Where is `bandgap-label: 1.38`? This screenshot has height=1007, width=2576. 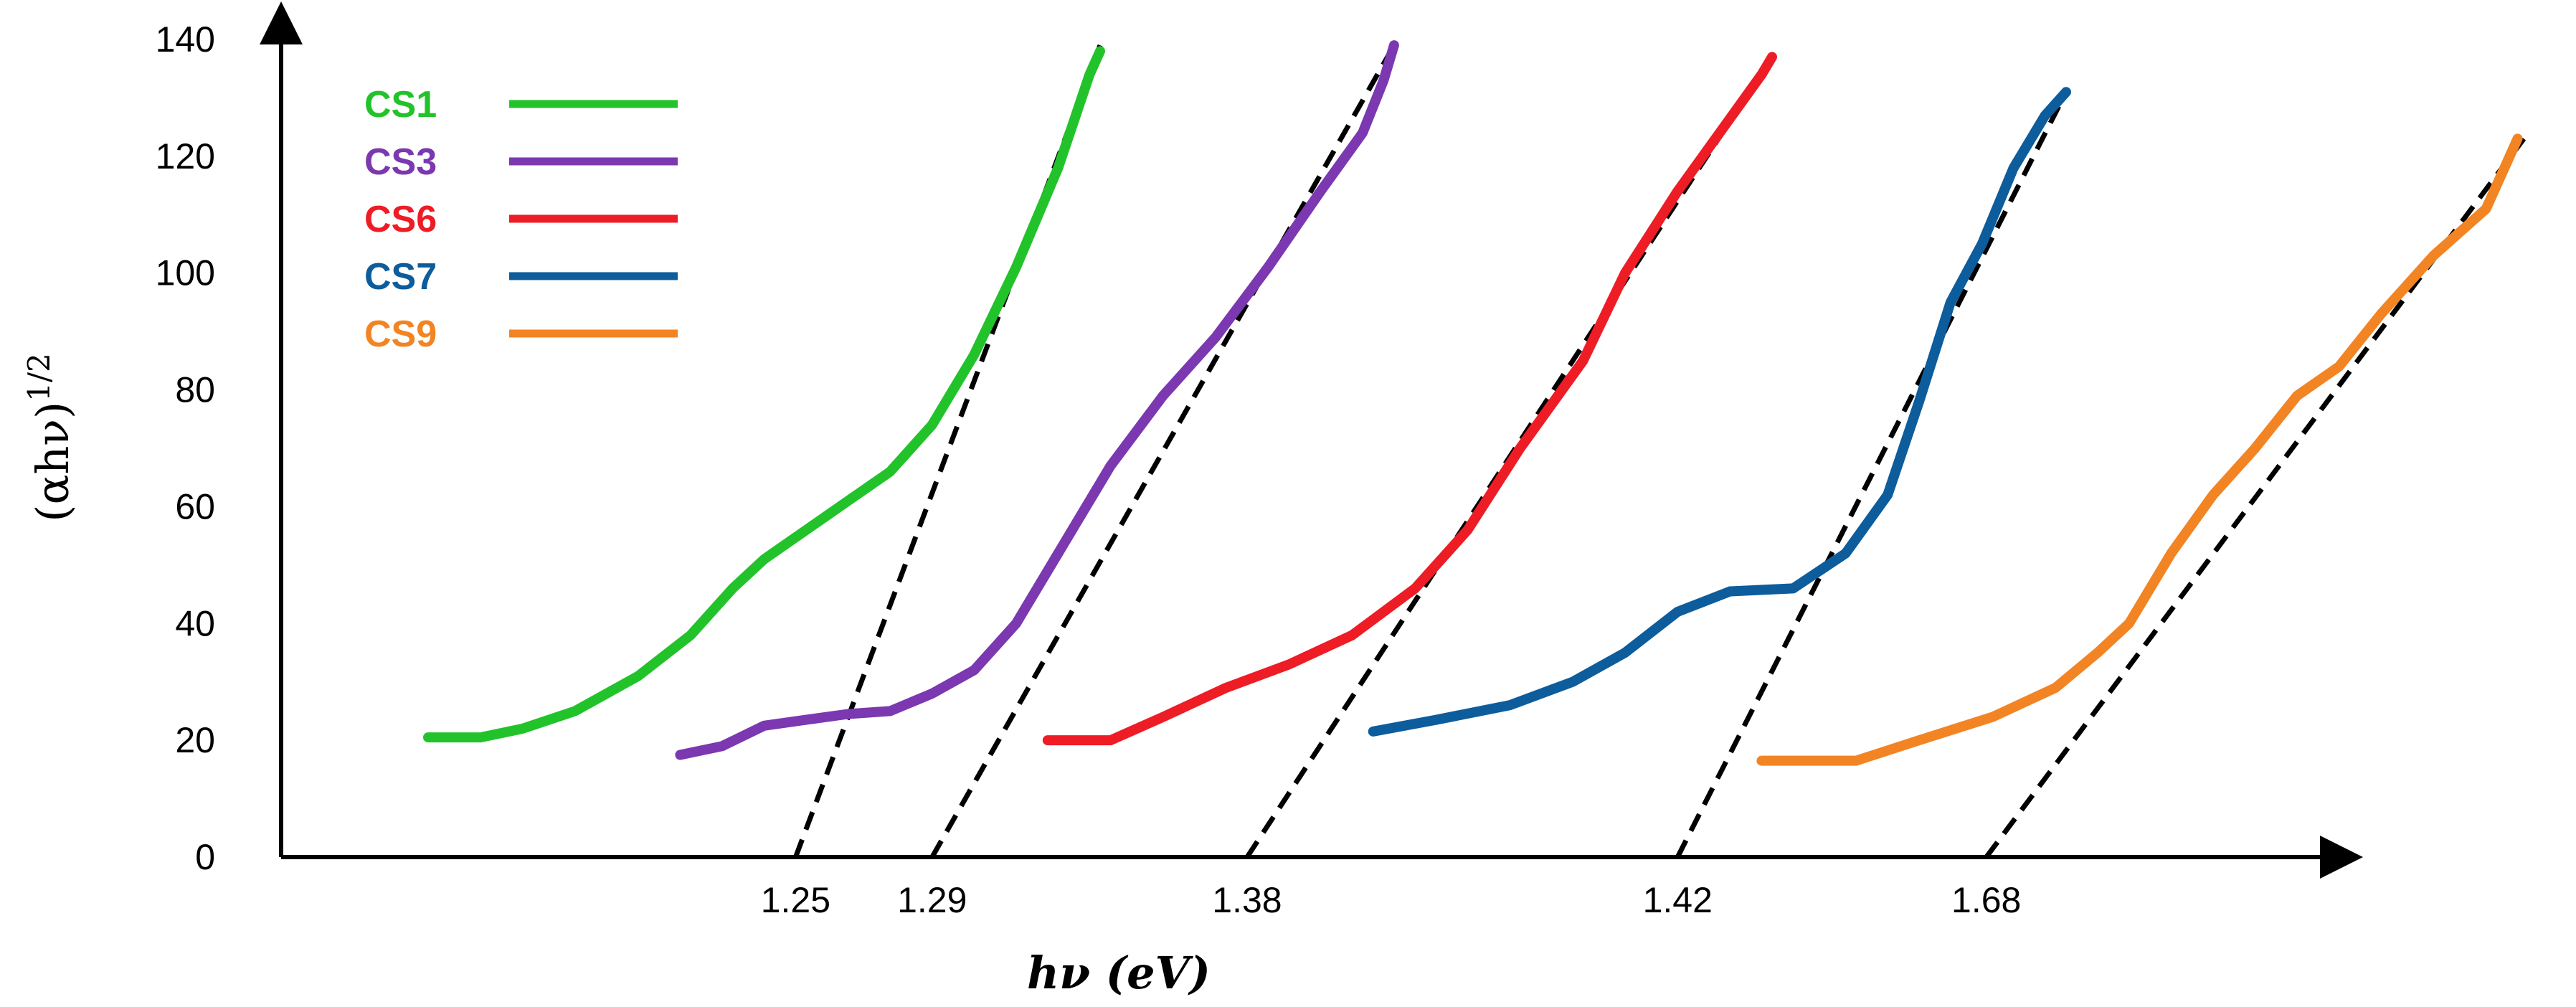 bandgap-label: 1.38 is located at coordinates (1247, 900).